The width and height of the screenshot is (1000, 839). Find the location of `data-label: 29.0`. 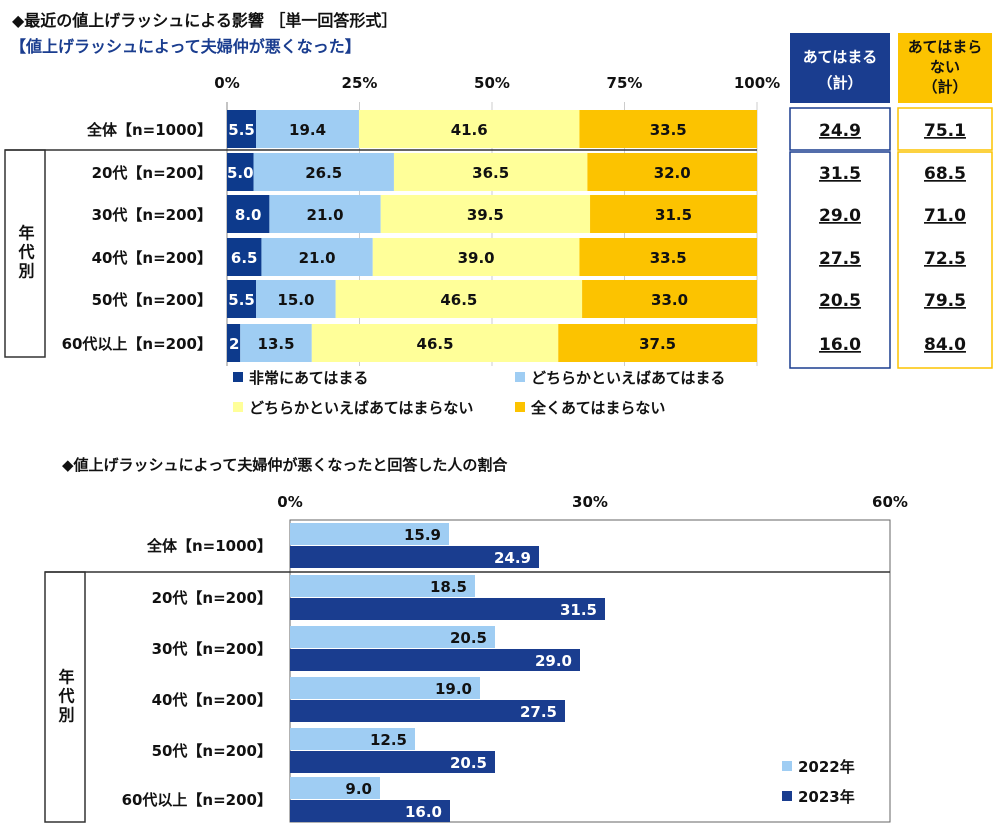

data-label: 29.0 is located at coordinates (553, 661).